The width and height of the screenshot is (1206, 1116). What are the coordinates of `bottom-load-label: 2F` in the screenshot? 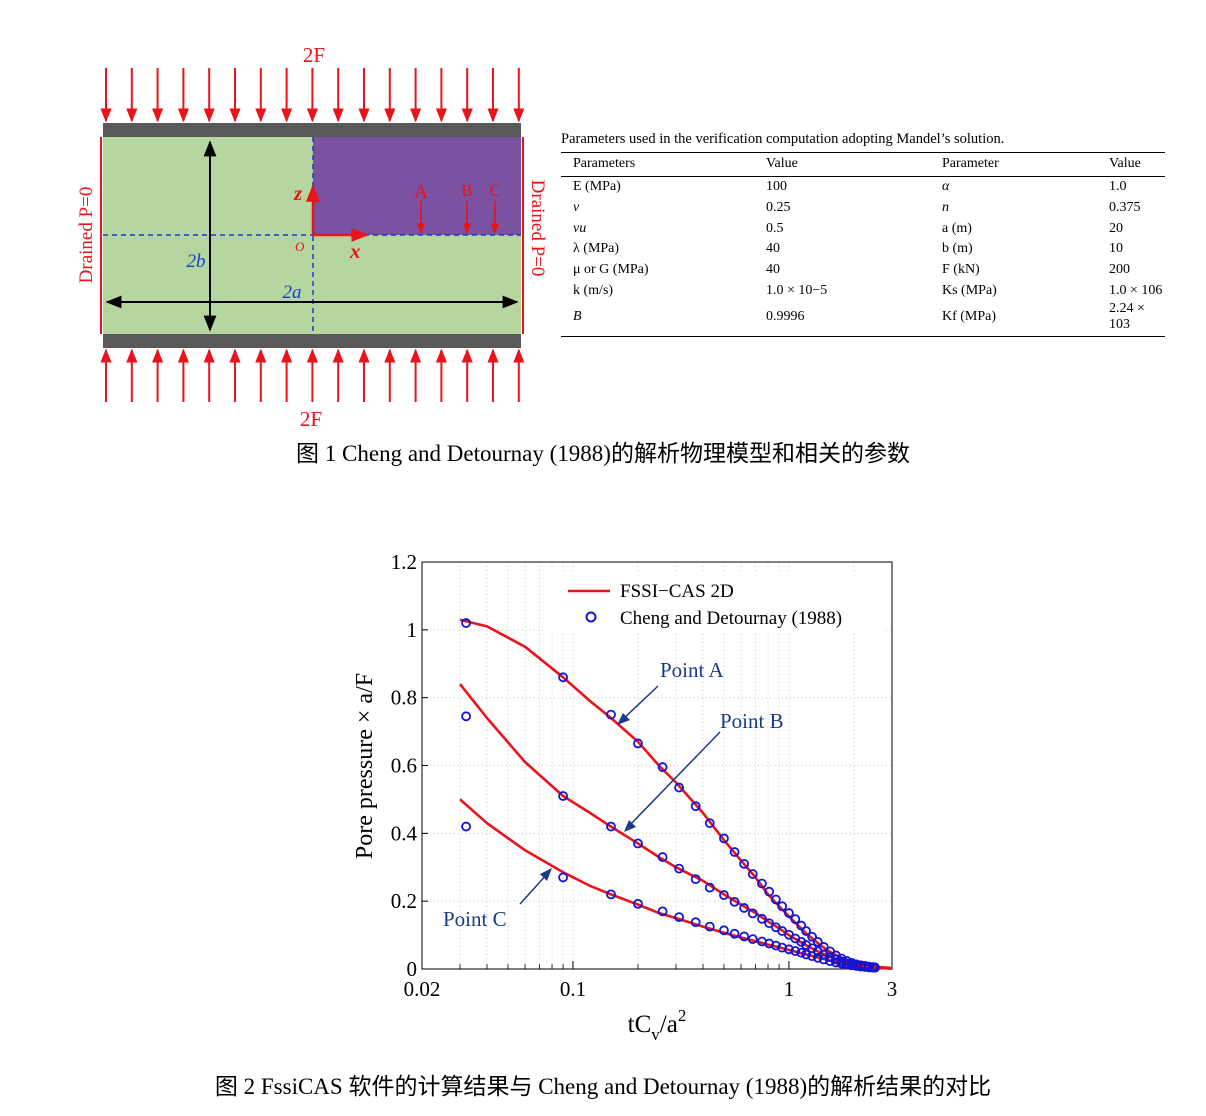 It's located at (311, 419).